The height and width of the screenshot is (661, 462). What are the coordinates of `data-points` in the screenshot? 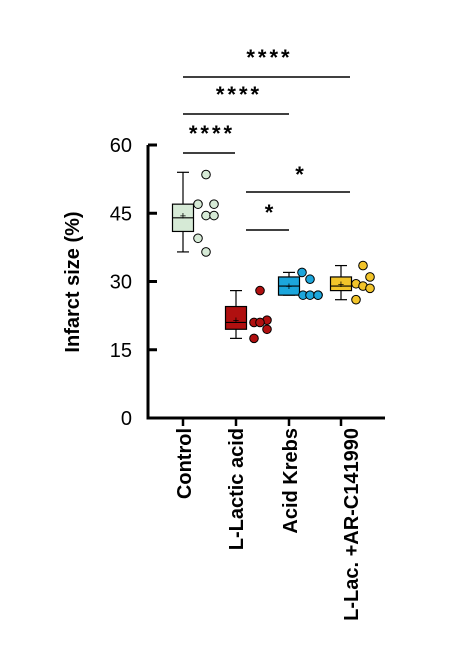 It's located at (284, 256).